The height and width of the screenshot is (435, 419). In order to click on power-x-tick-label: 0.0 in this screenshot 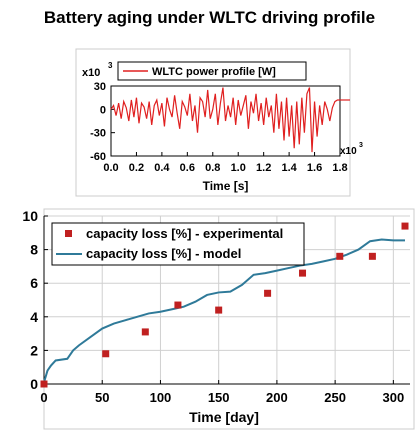, I will do `click(110, 168)`.